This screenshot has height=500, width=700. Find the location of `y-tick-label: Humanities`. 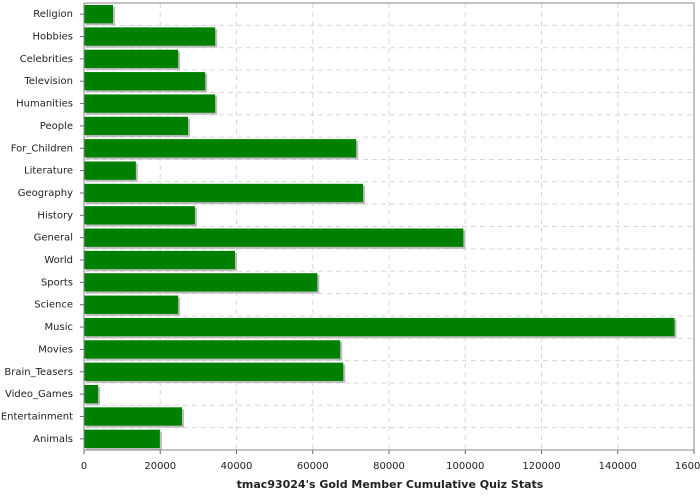

y-tick-label: Humanities is located at coordinates (44, 104).